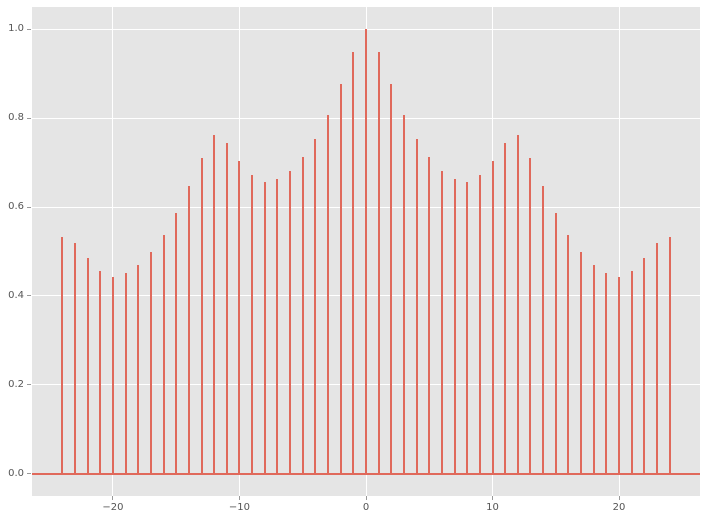  Describe the element at coordinates (239, 507) in the screenshot. I see `x-tick-label: −10` at that location.